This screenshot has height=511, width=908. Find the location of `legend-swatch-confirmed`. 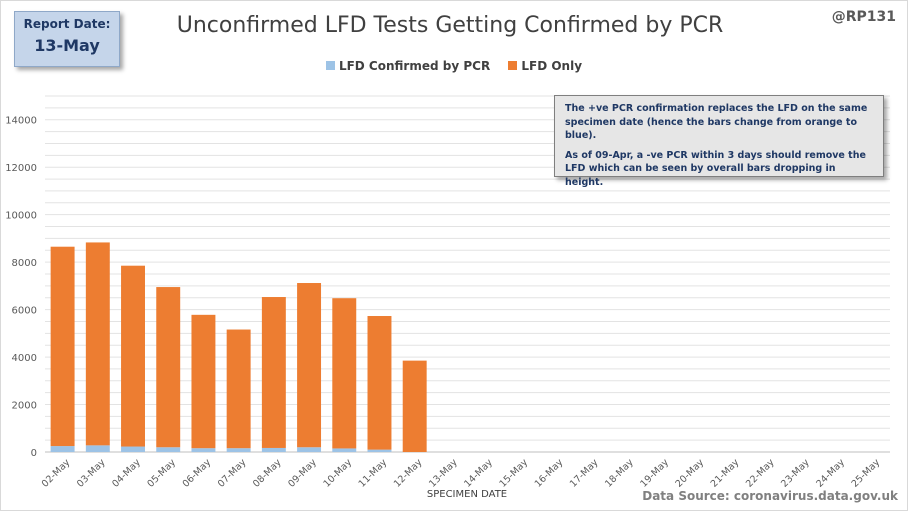

legend-swatch-confirmed is located at coordinates (330, 65).